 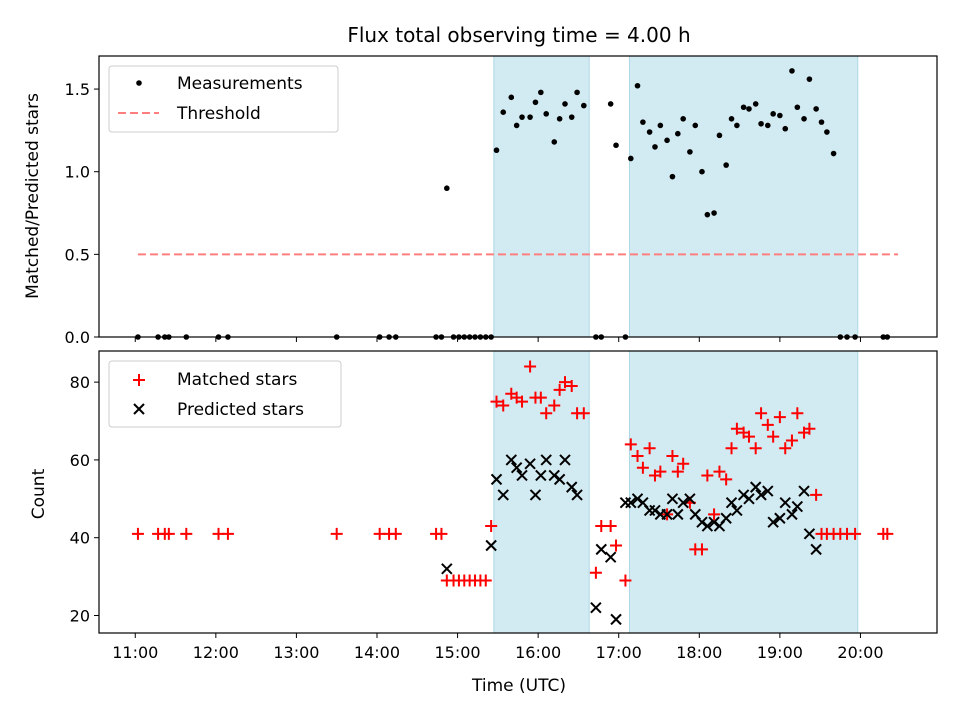 What do you see at coordinates (216, 652) in the screenshot?
I see `x-tick-label: 12:00` at bounding box center [216, 652].